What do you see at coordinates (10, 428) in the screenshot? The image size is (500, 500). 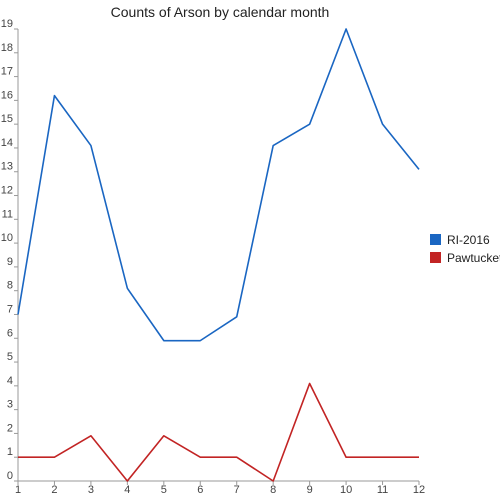 I see `y-tick-label: 2` at bounding box center [10, 428].